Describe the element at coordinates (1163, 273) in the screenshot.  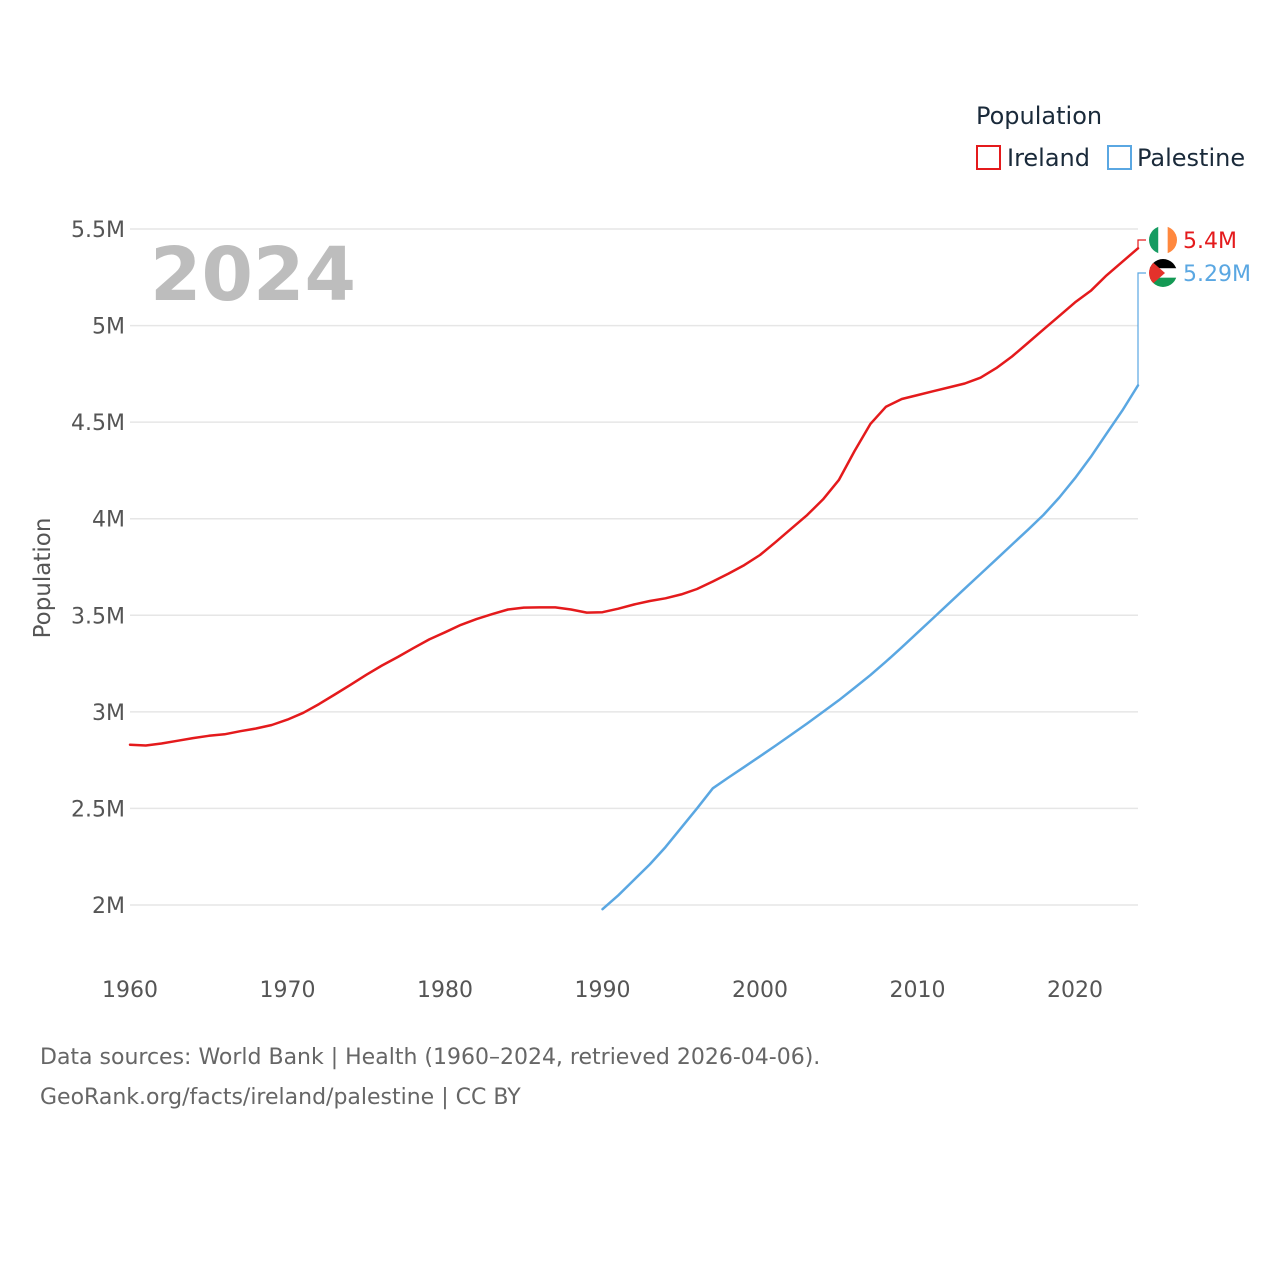
I see `palestine-flag-icon` at that location.